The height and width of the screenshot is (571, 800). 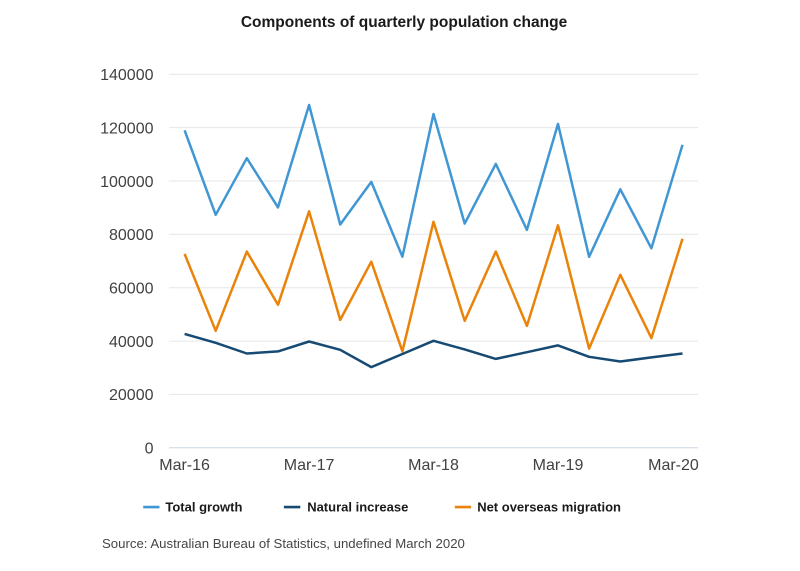 I want to click on svg-text: 60000, so click(x=131, y=289).